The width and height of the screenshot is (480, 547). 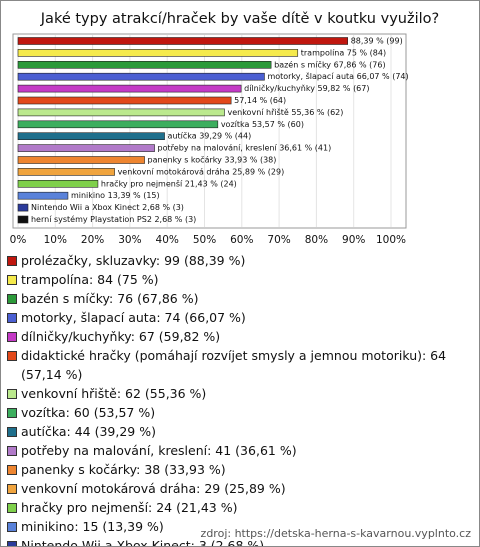 I want to click on x-tick-label: 30%, so click(x=129, y=240).